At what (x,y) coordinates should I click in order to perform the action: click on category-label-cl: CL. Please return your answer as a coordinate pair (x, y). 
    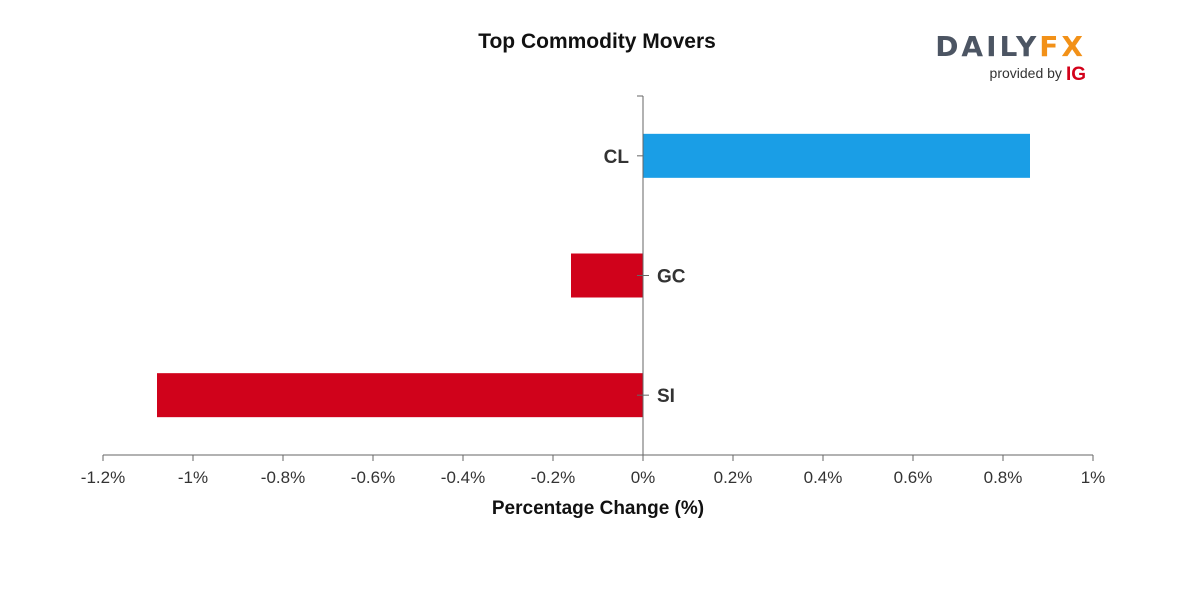
    Looking at the image, I should click on (617, 157).